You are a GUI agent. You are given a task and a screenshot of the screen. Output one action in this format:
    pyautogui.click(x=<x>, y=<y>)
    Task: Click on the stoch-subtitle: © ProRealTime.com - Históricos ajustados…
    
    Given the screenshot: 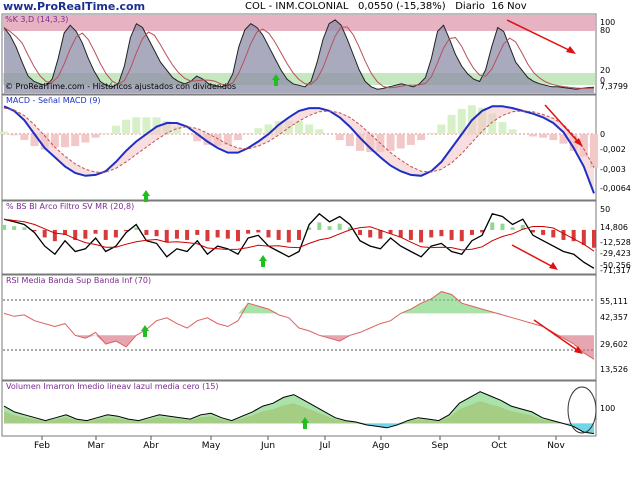 What is the action you would take?
    pyautogui.click(x=121, y=86)
    